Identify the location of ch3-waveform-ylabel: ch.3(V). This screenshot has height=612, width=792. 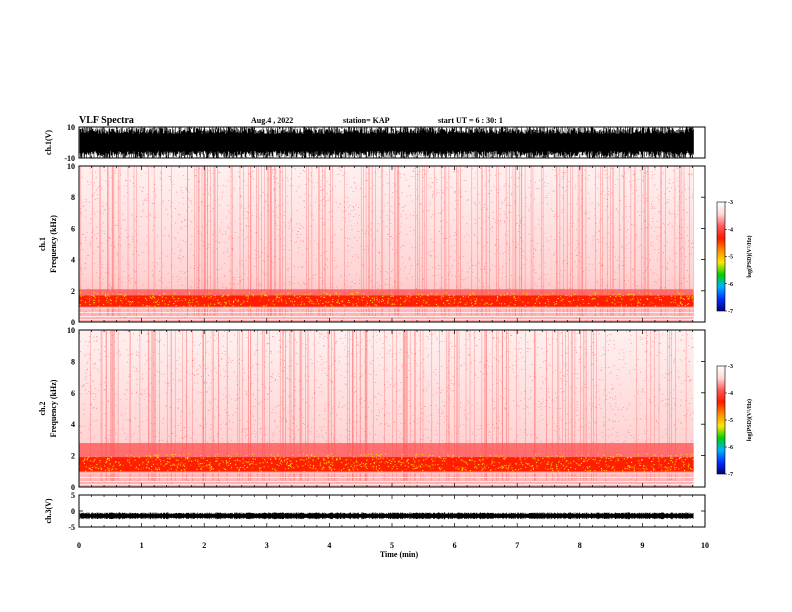
(48, 510).